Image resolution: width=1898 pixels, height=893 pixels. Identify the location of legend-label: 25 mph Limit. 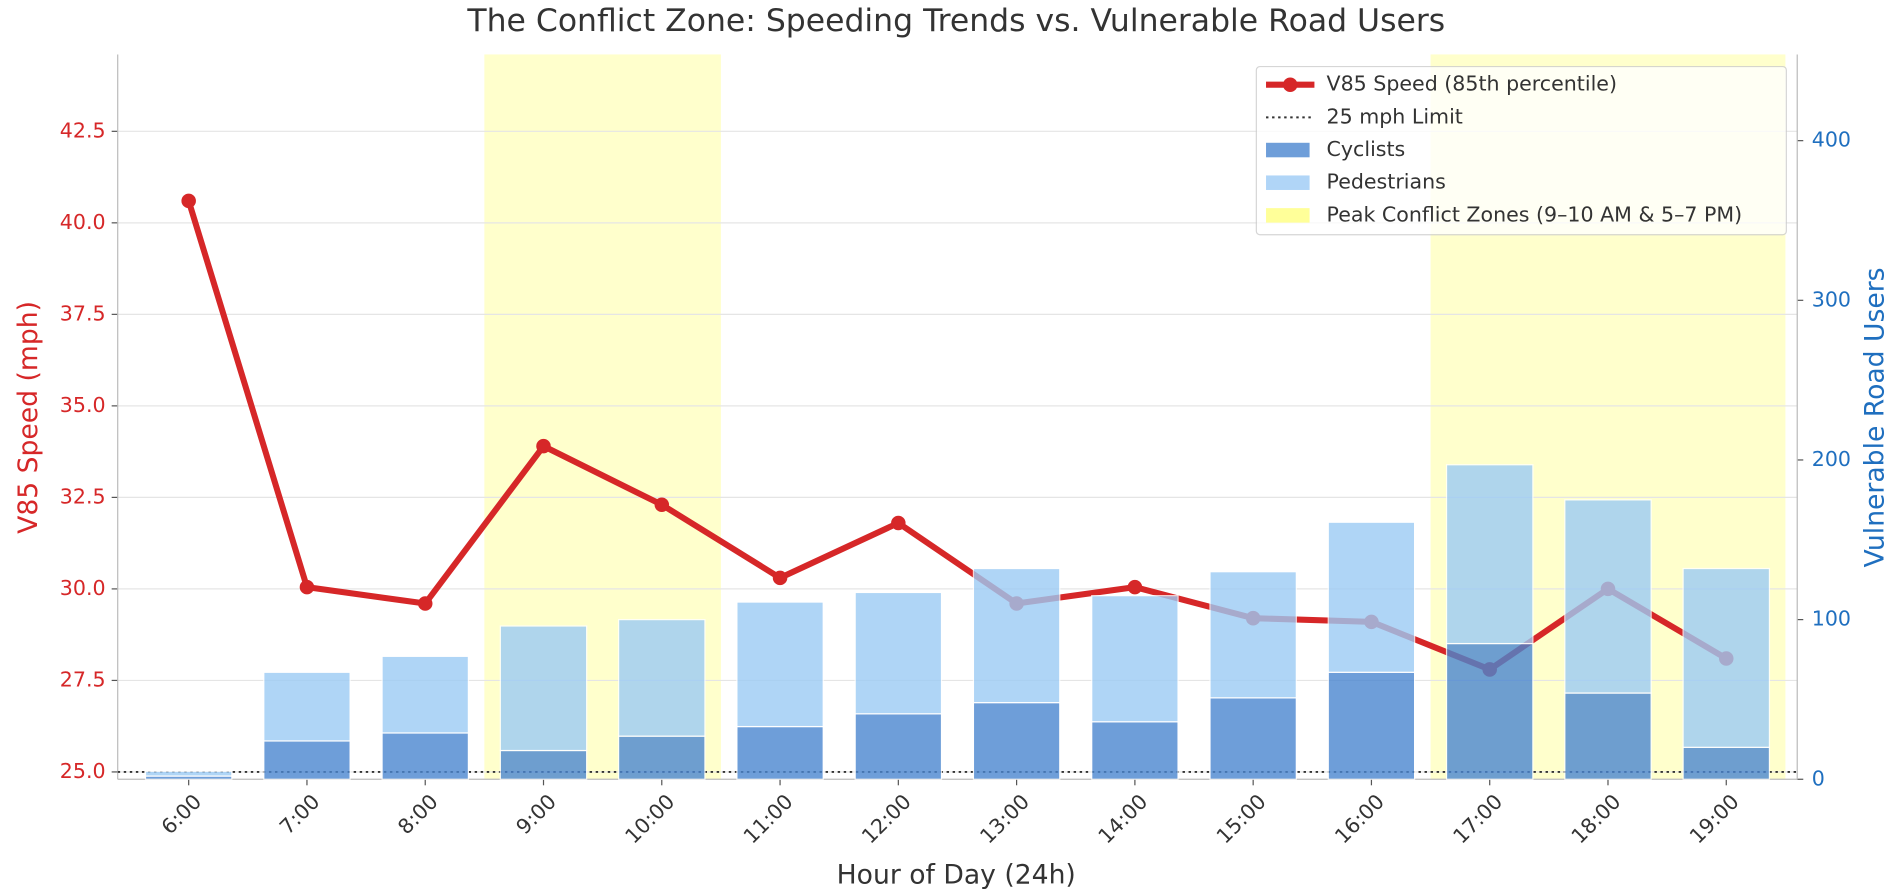
(1395, 116).